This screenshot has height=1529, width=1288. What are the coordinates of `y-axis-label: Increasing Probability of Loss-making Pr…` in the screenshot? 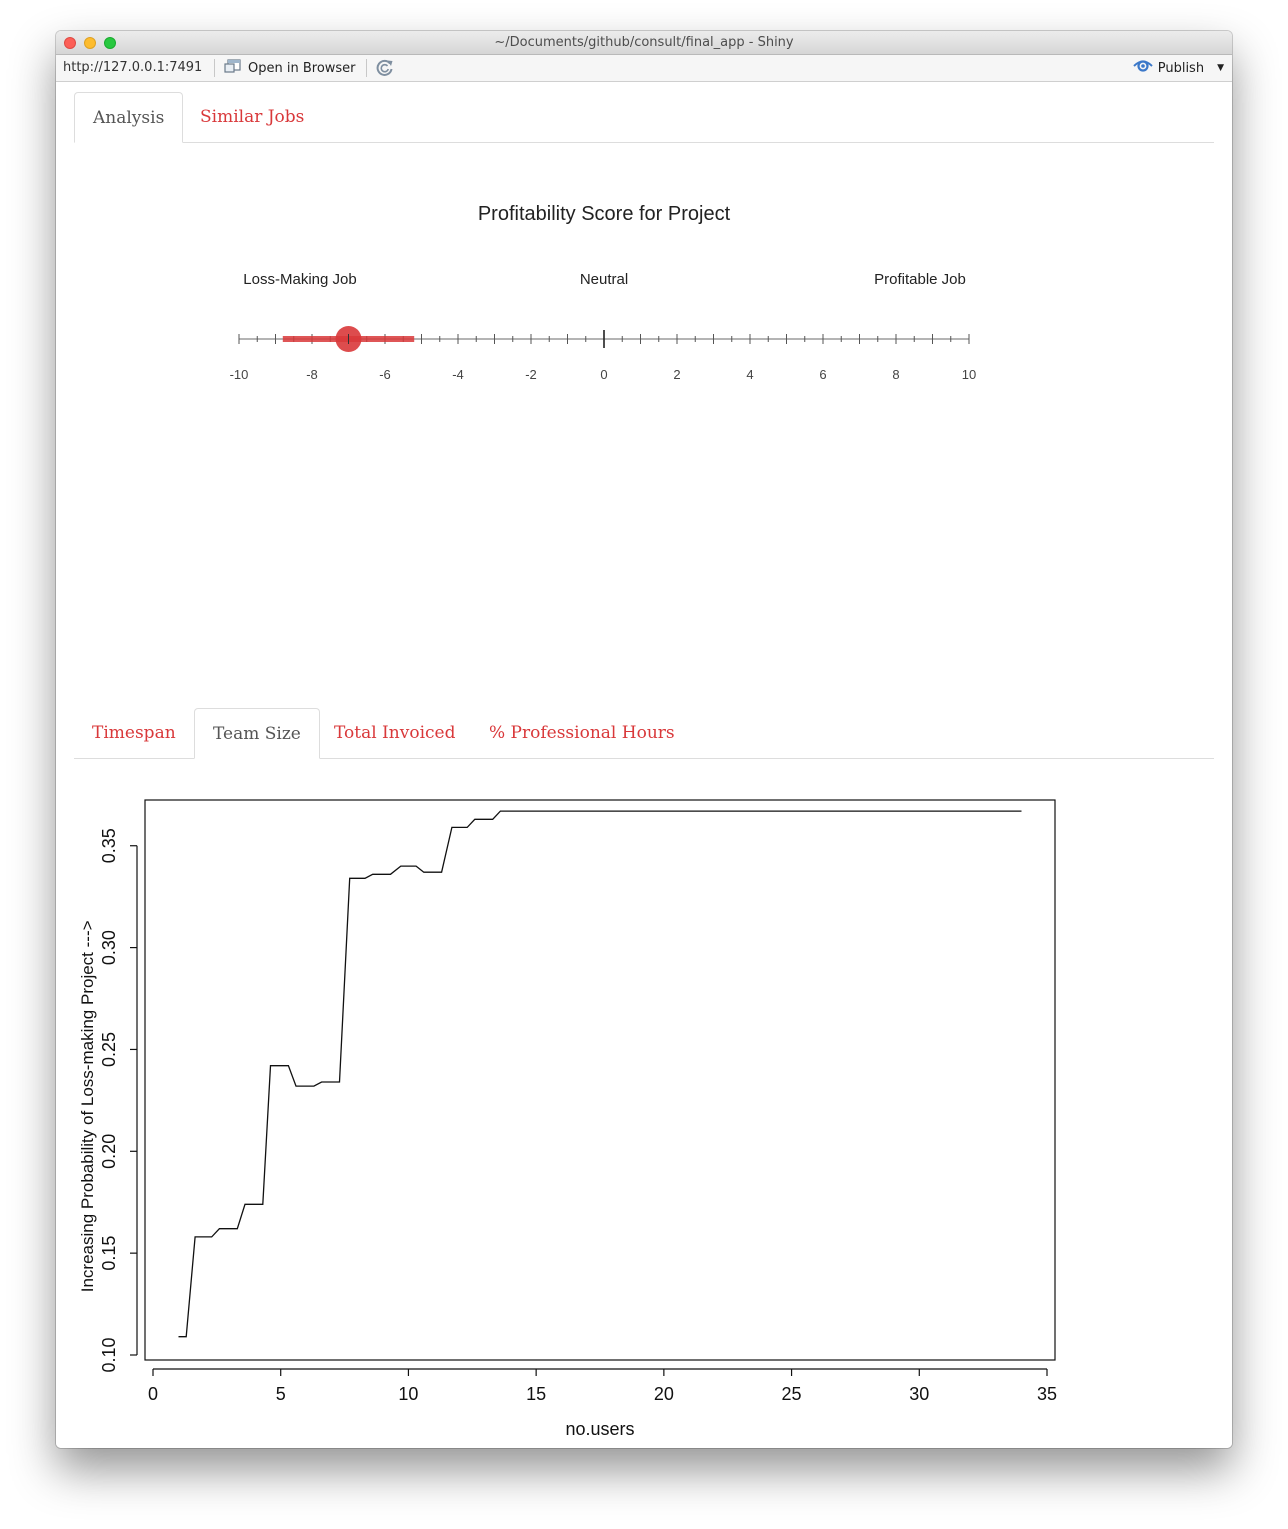 It's located at (87, 1106).